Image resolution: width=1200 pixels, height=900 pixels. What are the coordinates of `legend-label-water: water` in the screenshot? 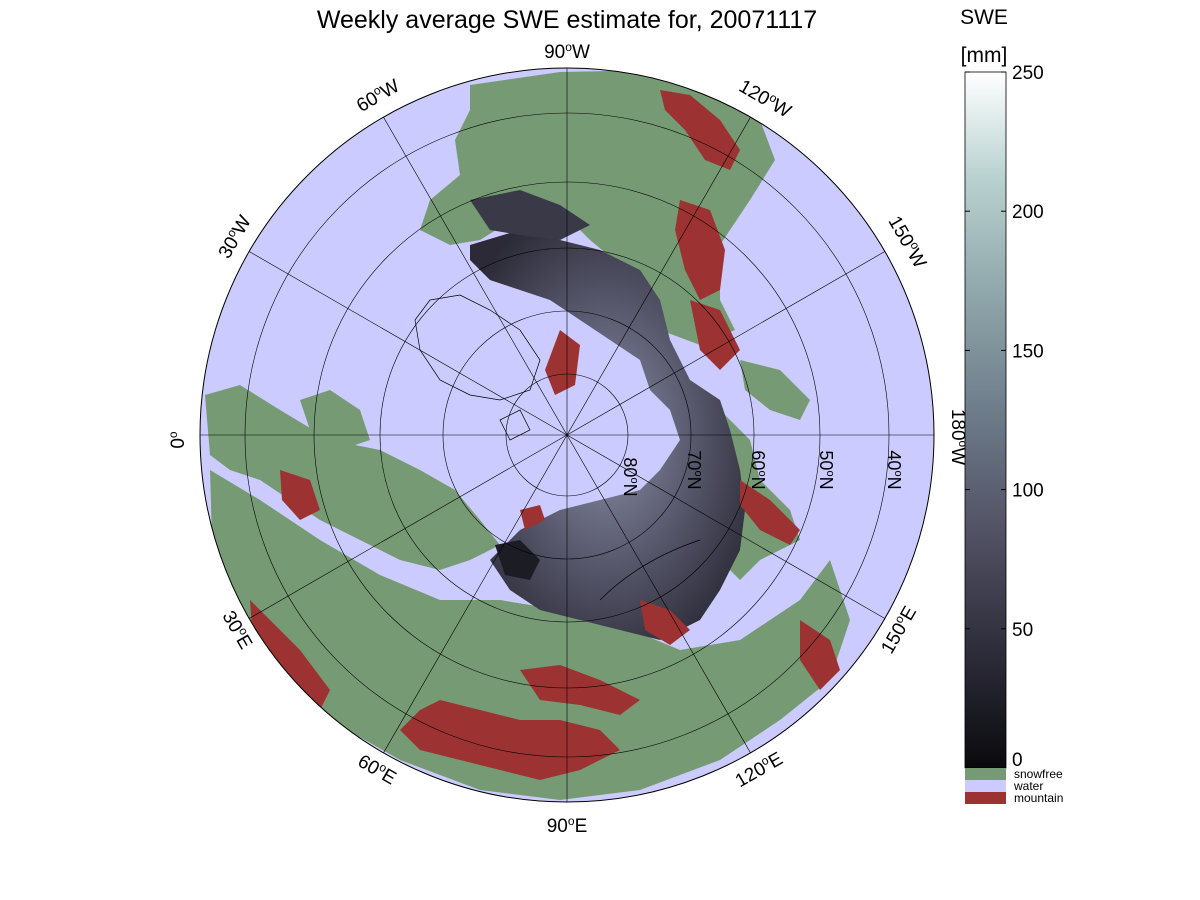 It's located at (1028, 786).